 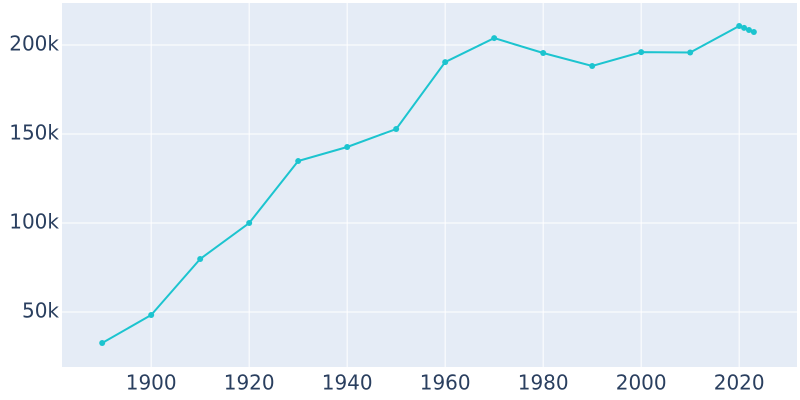 I want to click on x-tick-label: 1900, so click(x=151, y=383).